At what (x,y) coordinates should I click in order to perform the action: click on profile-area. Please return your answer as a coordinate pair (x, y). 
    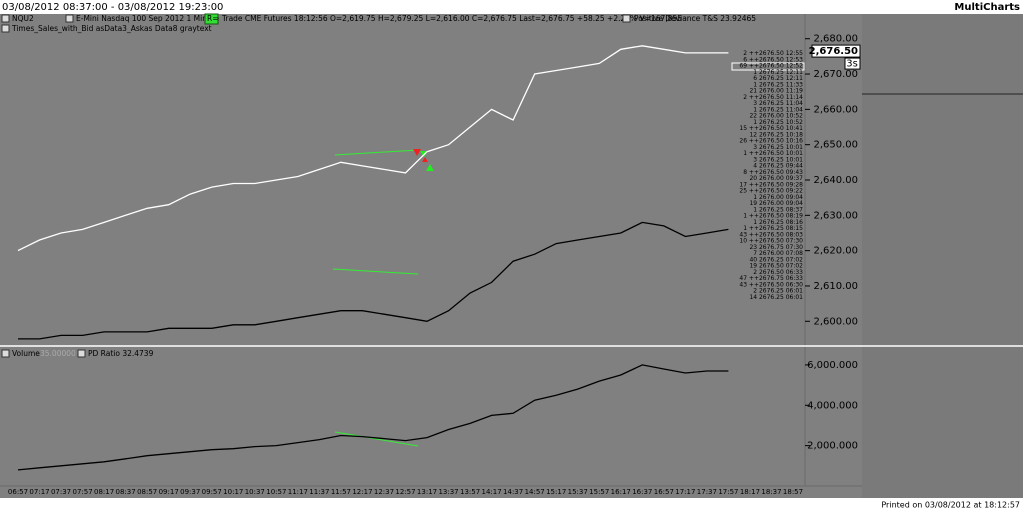
    Looking at the image, I should click on (942, 256).